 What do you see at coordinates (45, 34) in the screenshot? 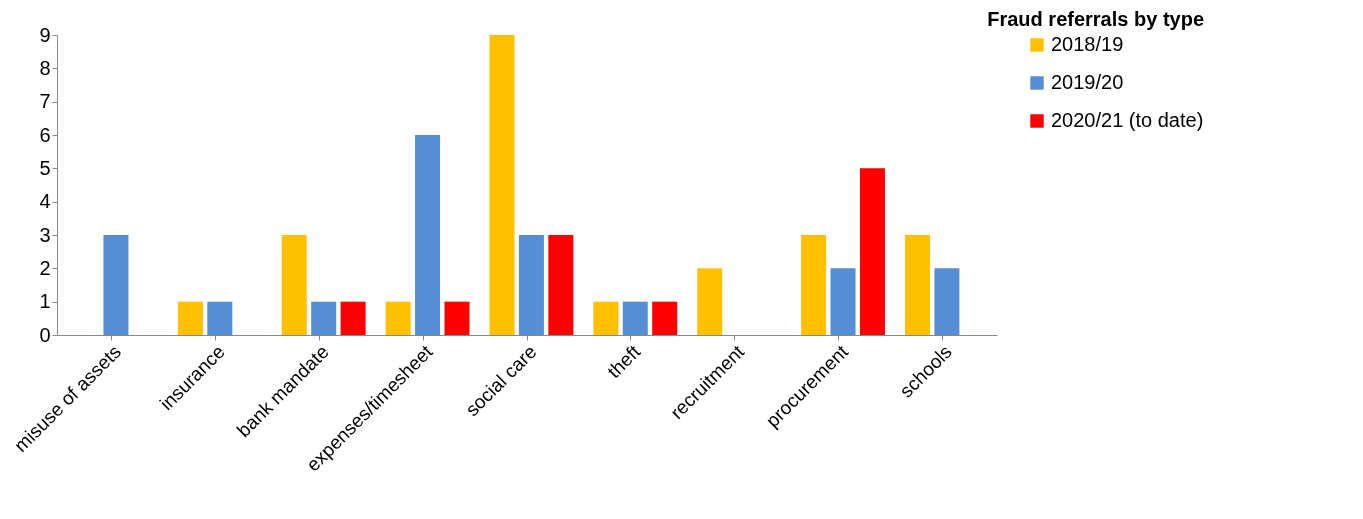
I see `y-tick-label: 9` at bounding box center [45, 34].